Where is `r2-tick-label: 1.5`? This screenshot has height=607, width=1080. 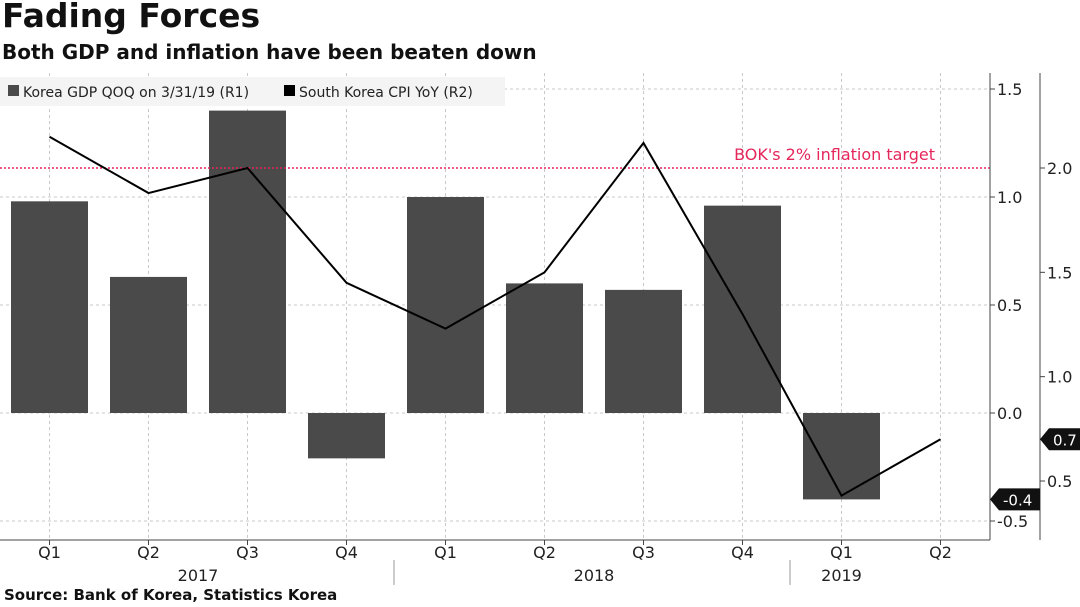 r2-tick-label: 1.5 is located at coordinates (1059, 272).